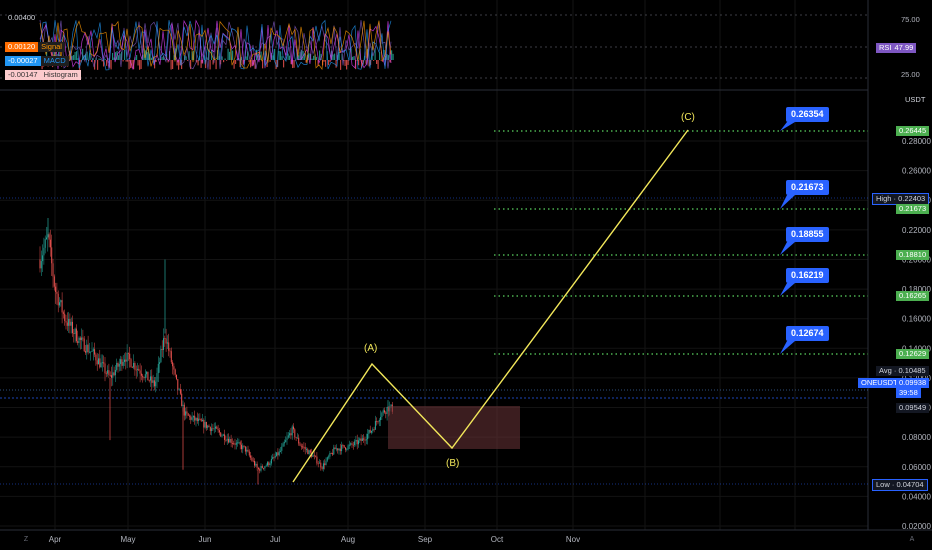 This screenshot has height=550, width=932. I want to click on rsi-tick-25: 25.00, so click(910, 74).